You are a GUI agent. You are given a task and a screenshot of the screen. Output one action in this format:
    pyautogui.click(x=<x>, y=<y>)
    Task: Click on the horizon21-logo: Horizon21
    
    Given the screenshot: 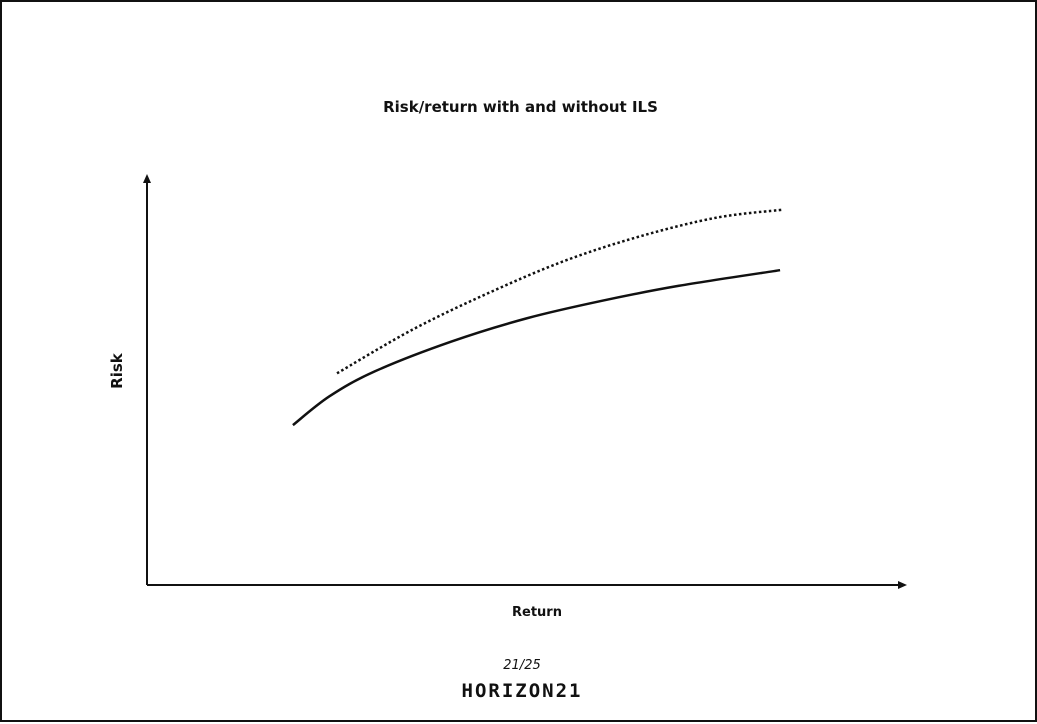 What is the action you would take?
    pyautogui.click(x=522, y=691)
    